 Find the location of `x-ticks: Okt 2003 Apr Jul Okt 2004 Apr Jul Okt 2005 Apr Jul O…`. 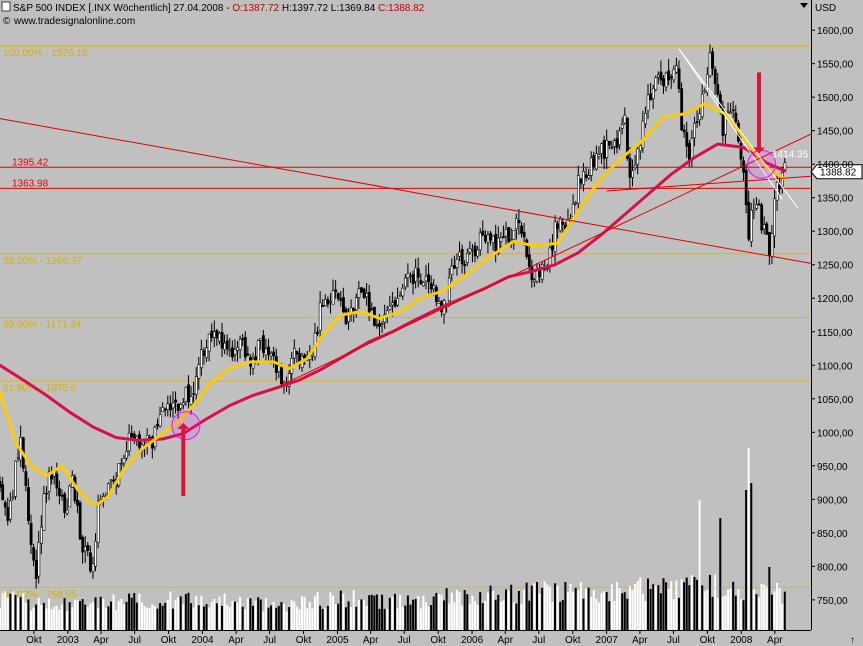

x-ticks: Okt 2003 Apr Jul Okt 2004 Apr Jul Okt 2005 Apr Jul O… is located at coordinates (404, 638).